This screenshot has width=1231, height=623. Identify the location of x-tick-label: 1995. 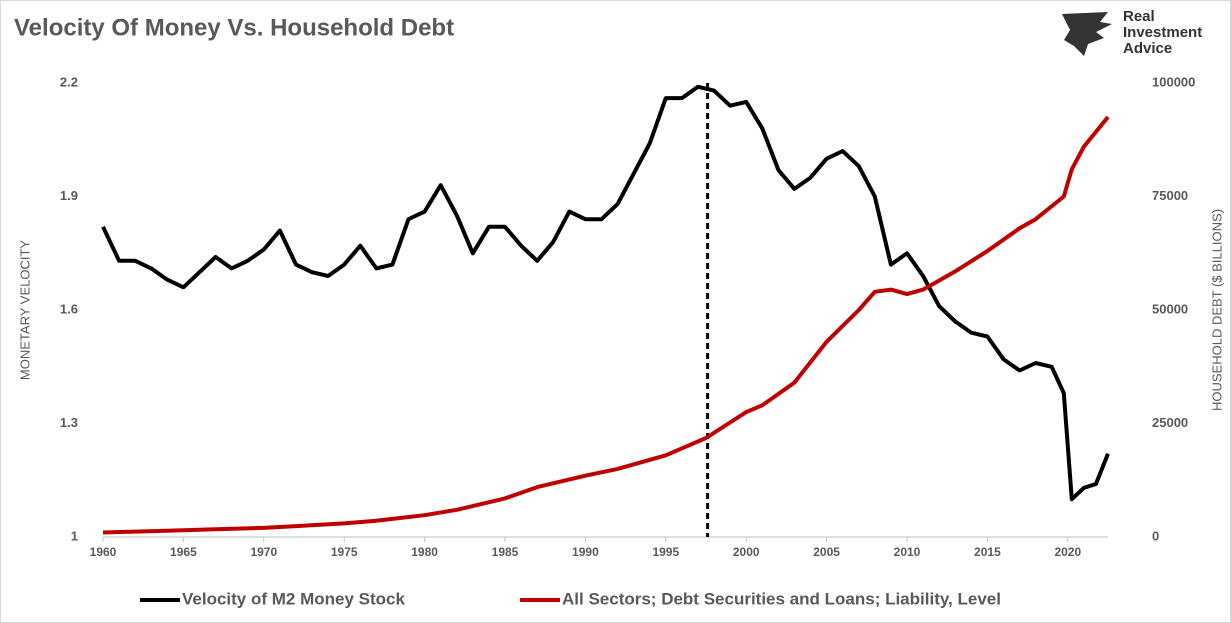
(665, 552).